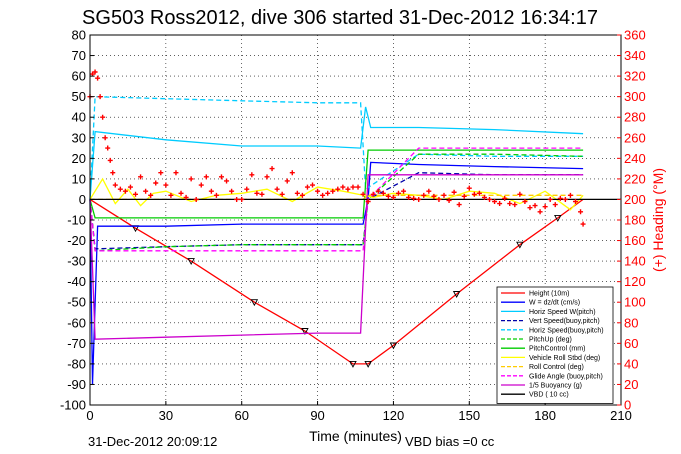 The height and width of the screenshot is (454, 681). I want to click on y2-tick-label: 160, so click(635, 240).